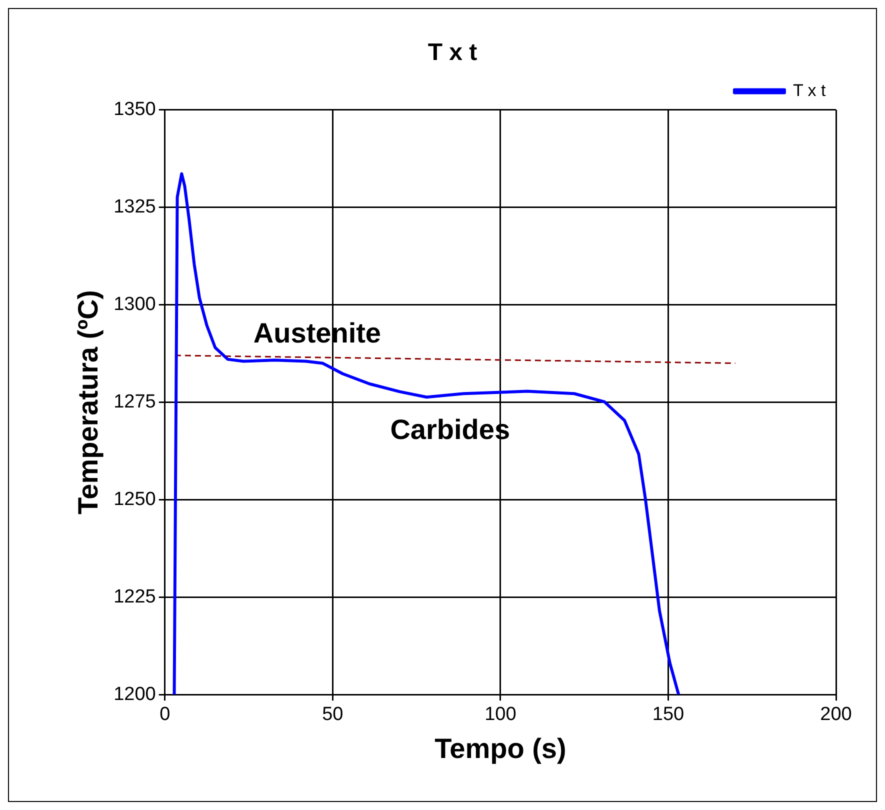 This screenshot has height=810, width=885. I want to click on x-tick-label: 0, so click(165, 715).